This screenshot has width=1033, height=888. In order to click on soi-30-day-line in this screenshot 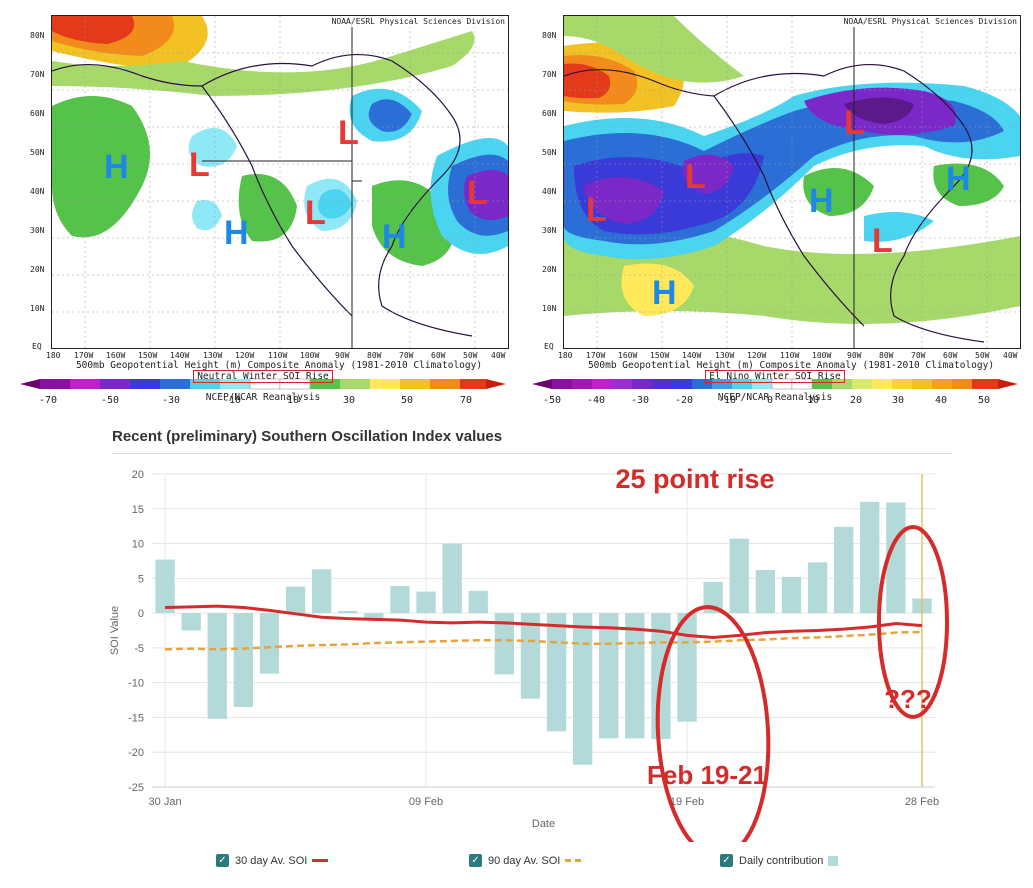, I will do `click(544, 621)`.